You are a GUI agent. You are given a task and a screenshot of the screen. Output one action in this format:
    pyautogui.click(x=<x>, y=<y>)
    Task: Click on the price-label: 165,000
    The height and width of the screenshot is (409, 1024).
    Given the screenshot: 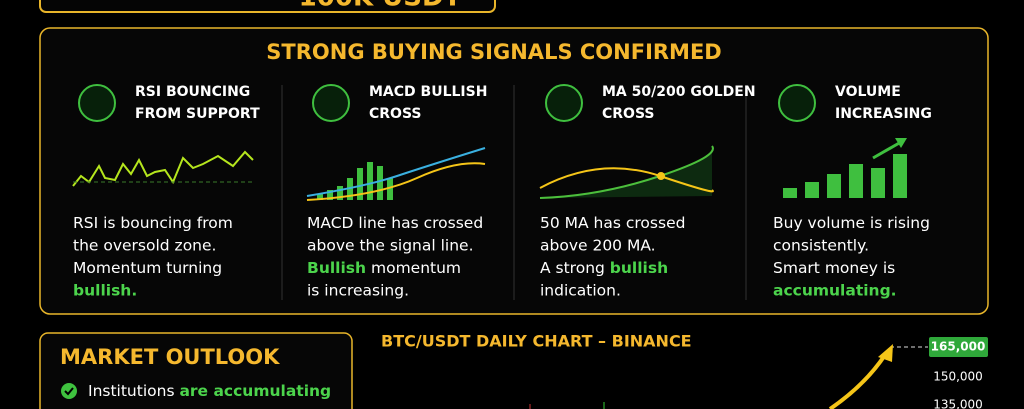 What is the action you would take?
    pyautogui.click(x=958, y=347)
    